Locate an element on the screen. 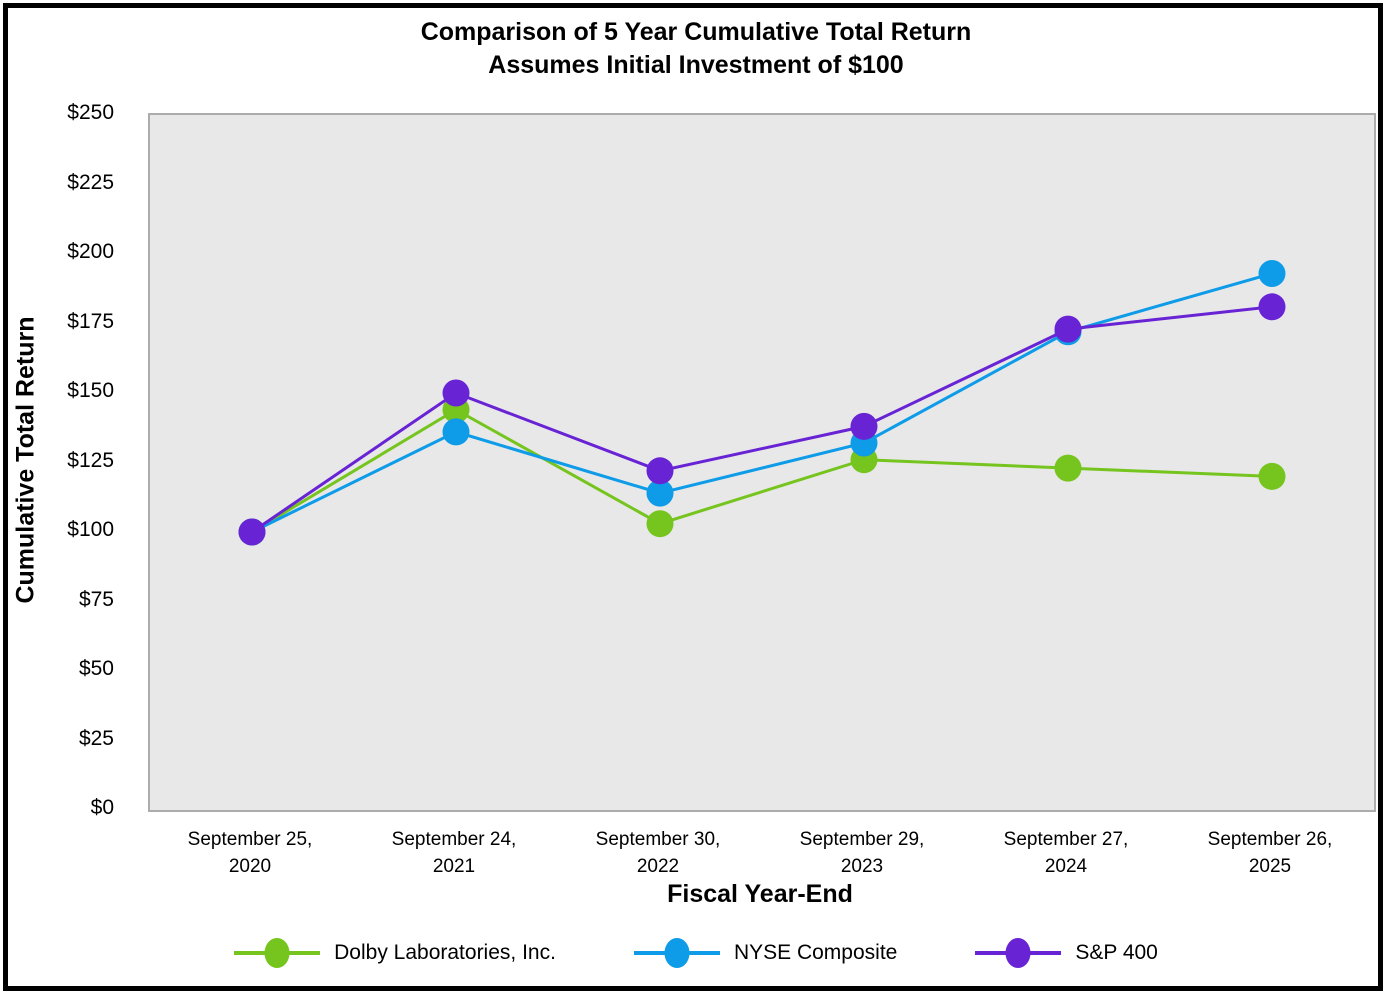  y-tick-label: $100 is located at coordinates (90, 529).